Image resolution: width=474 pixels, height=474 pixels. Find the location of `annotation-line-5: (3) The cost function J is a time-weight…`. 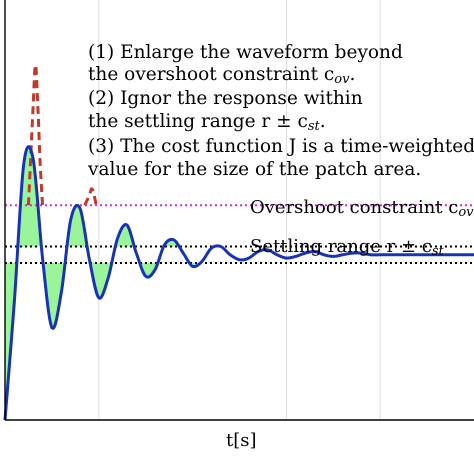

annotation-line-5: (3) The cost function J is a time-weight… is located at coordinates (281, 146).